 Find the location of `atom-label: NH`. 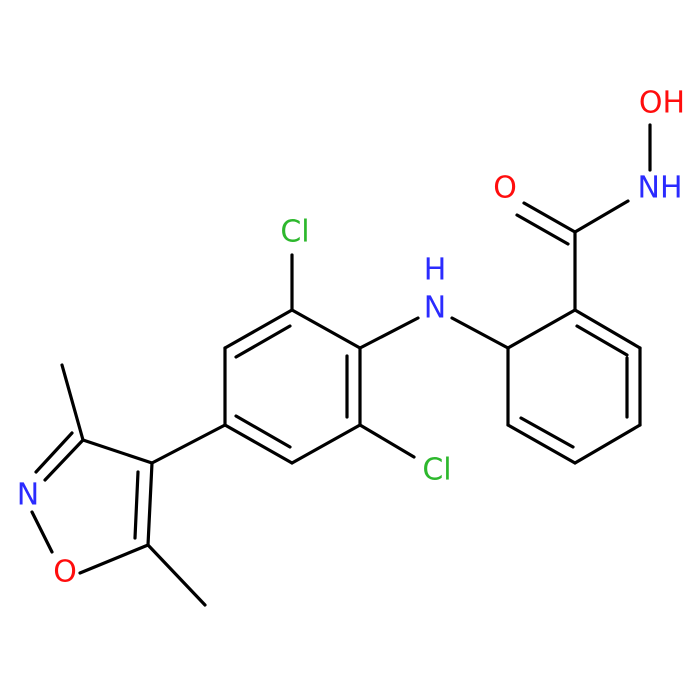

atom-label: NH is located at coordinates (660, 188).